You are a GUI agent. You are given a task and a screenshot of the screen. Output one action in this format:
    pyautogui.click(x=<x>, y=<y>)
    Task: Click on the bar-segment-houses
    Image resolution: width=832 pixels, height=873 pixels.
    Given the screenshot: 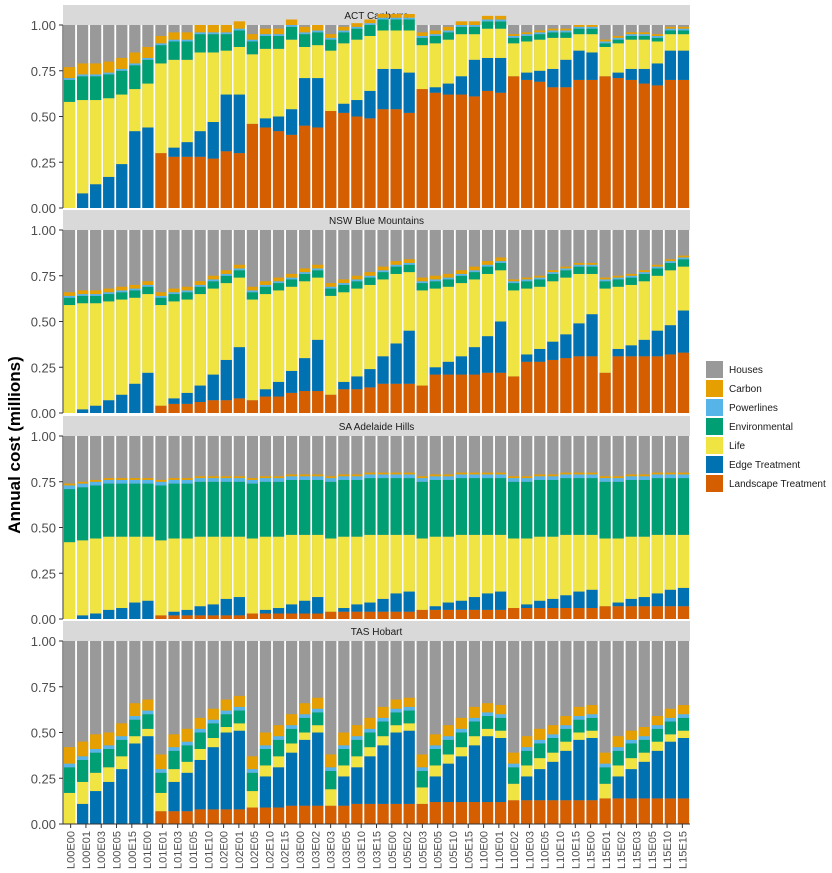 What is the action you would take?
    pyautogui.click(x=618, y=732)
    